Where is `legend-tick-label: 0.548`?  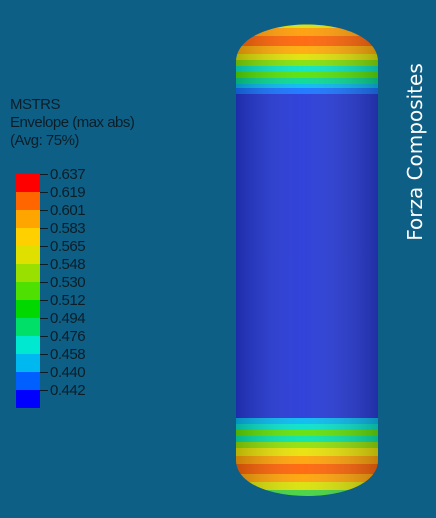
legend-tick-label: 0.548 is located at coordinates (68, 264).